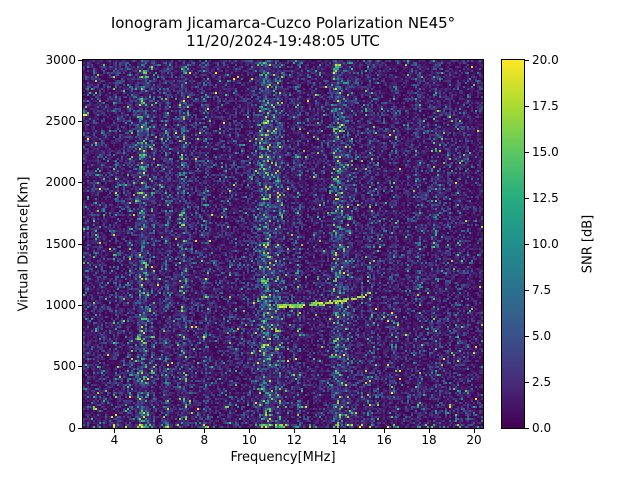  Describe the element at coordinates (159, 440) in the screenshot. I see `x-tick-label: 6` at that location.